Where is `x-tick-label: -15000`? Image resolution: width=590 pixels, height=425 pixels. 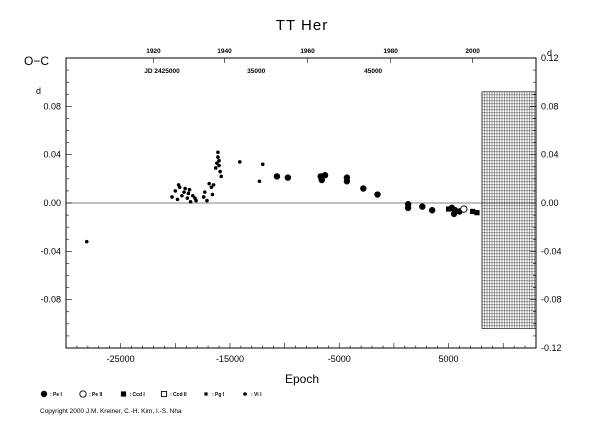
x-tick-label: -15000 is located at coordinates (230, 359).